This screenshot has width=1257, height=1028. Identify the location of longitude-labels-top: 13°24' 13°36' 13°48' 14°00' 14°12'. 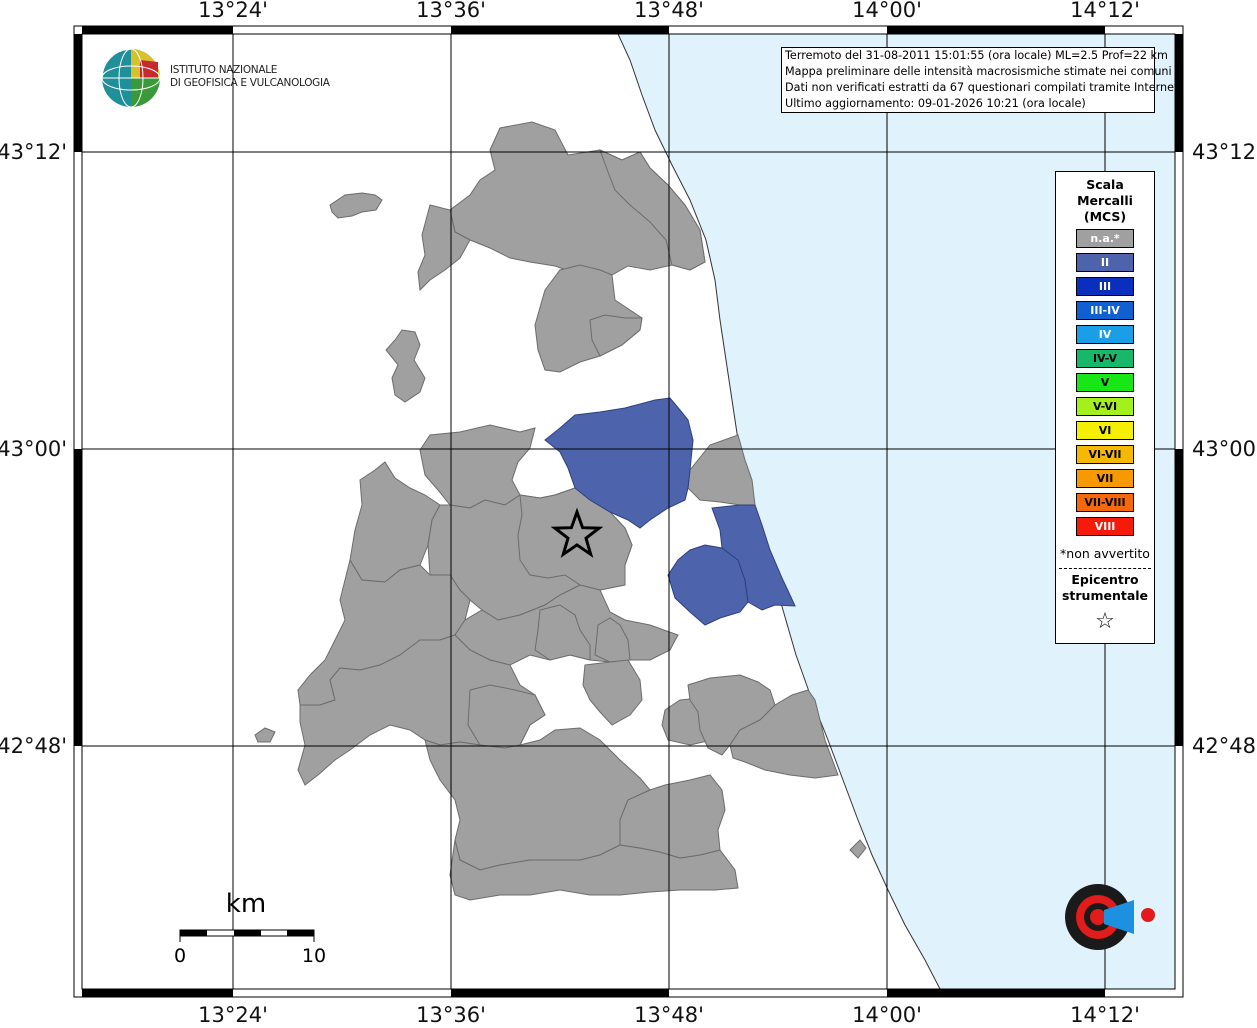
(669, 11).